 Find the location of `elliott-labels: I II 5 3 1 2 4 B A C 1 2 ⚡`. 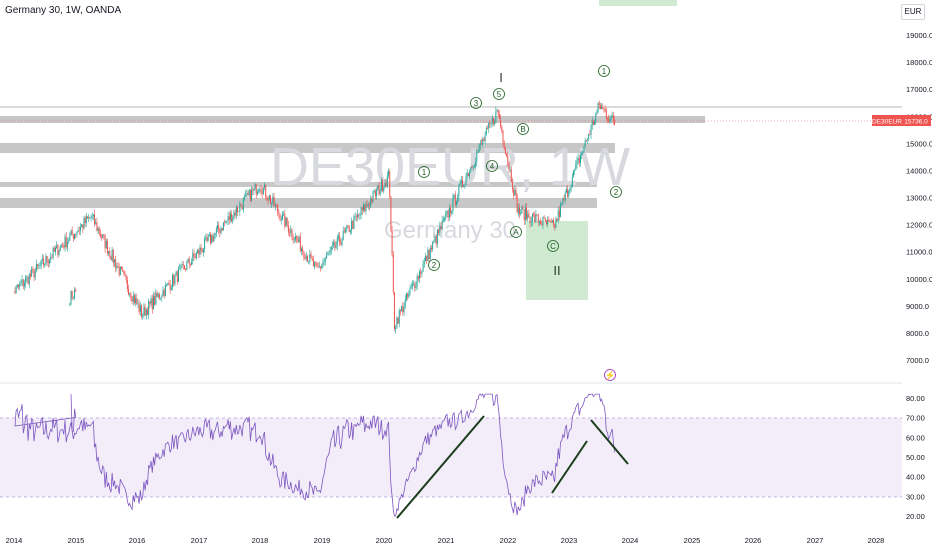

elliott-labels: I II 5 3 1 2 4 B A C 1 2 ⚡ is located at coordinates (520, 223).